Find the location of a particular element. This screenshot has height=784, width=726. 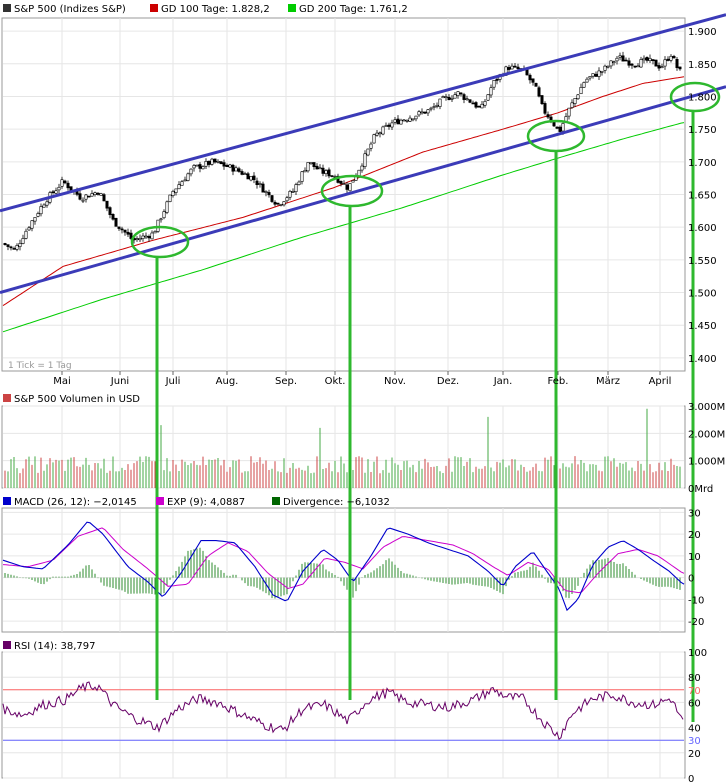

macd-tick-label: 30 is located at coordinates (694, 513).